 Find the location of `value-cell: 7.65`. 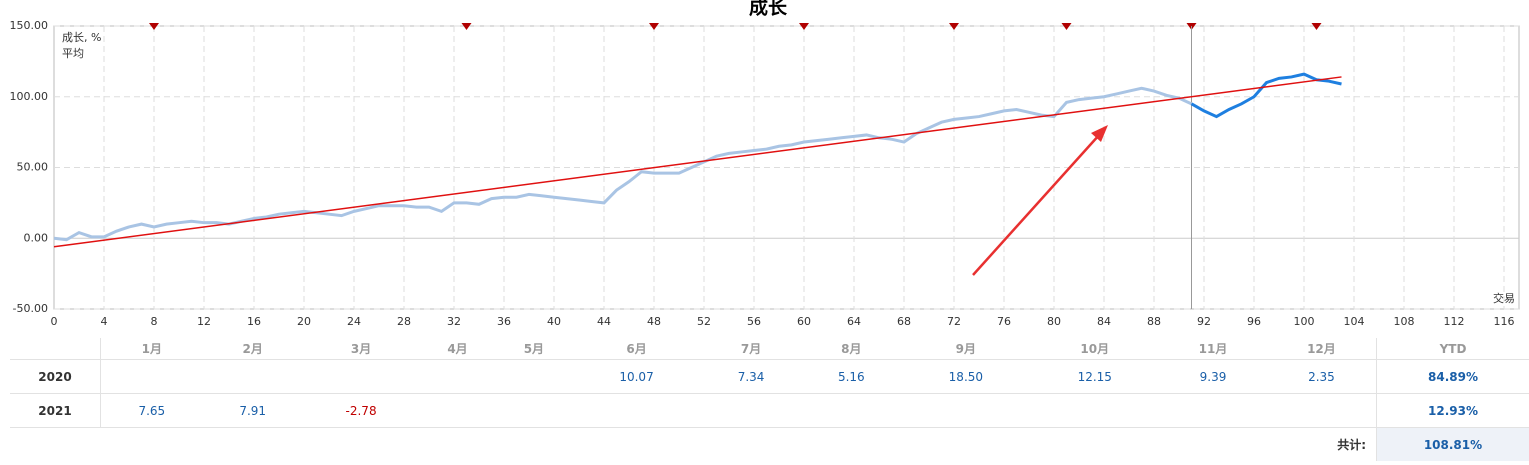

value-cell: 7.65 is located at coordinates (151, 410).